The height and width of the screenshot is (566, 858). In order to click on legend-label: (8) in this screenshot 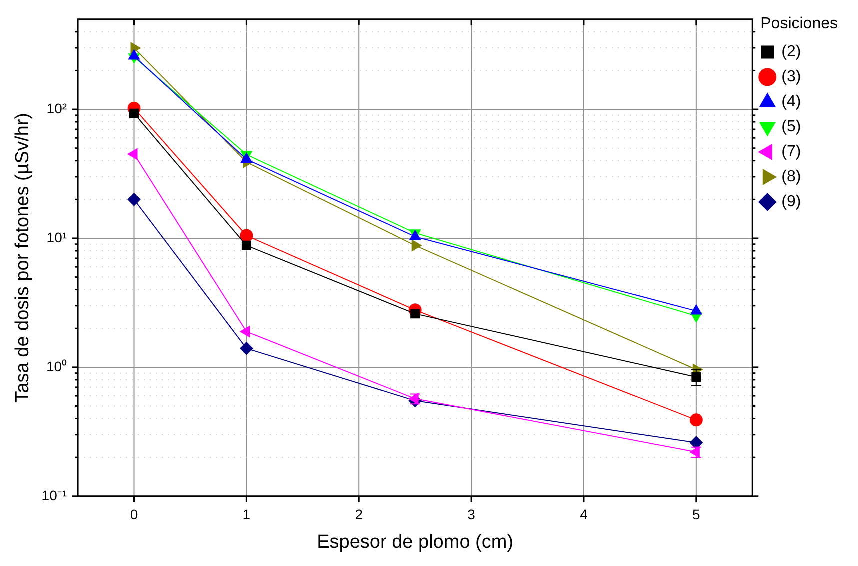, I will do `click(792, 177)`.